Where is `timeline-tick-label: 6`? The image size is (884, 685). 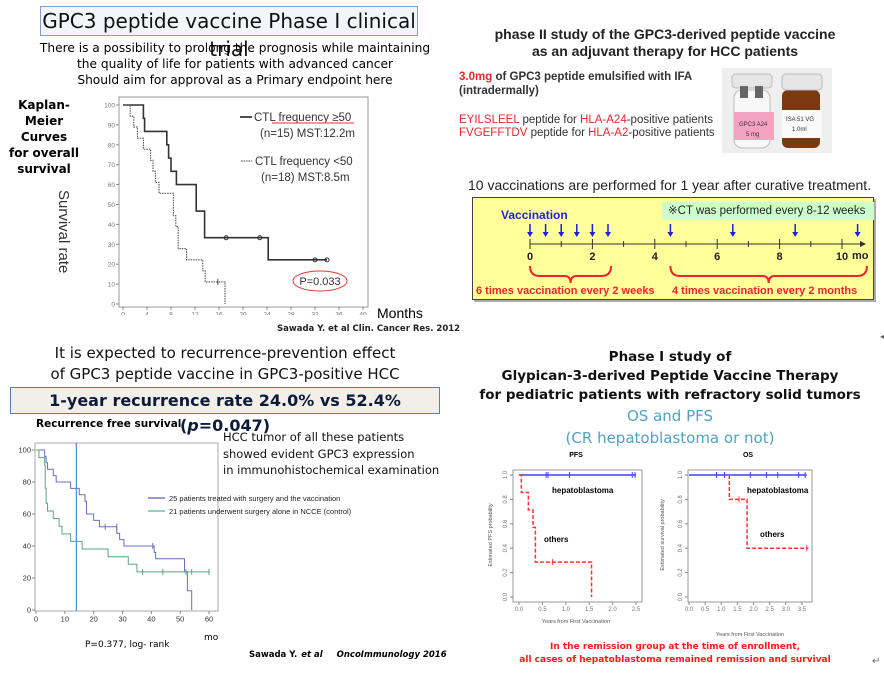 timeline-tick-label: 6 is located at coordinates (717, 257).